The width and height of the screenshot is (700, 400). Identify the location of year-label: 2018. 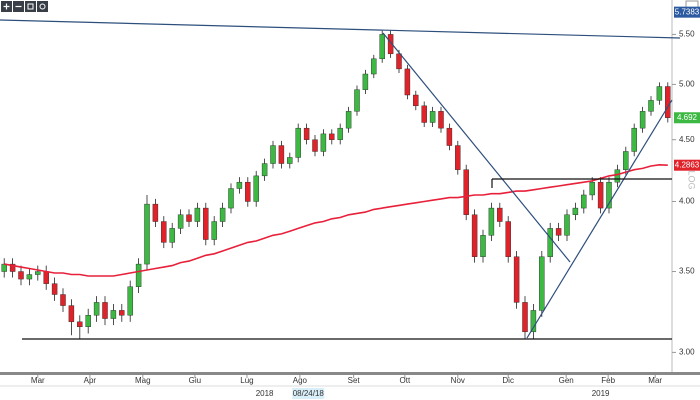
(265, 393).